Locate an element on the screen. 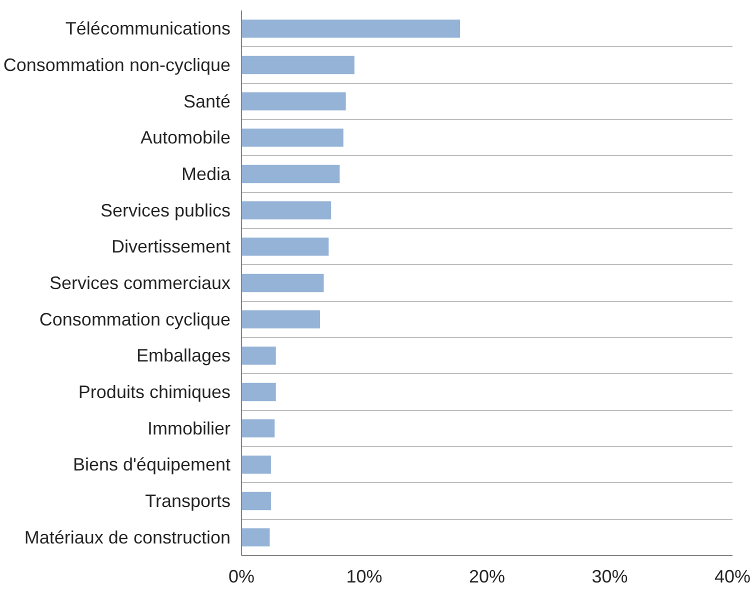  y-tick-label: Matériaux de construction is located at coordinates (127, 537).